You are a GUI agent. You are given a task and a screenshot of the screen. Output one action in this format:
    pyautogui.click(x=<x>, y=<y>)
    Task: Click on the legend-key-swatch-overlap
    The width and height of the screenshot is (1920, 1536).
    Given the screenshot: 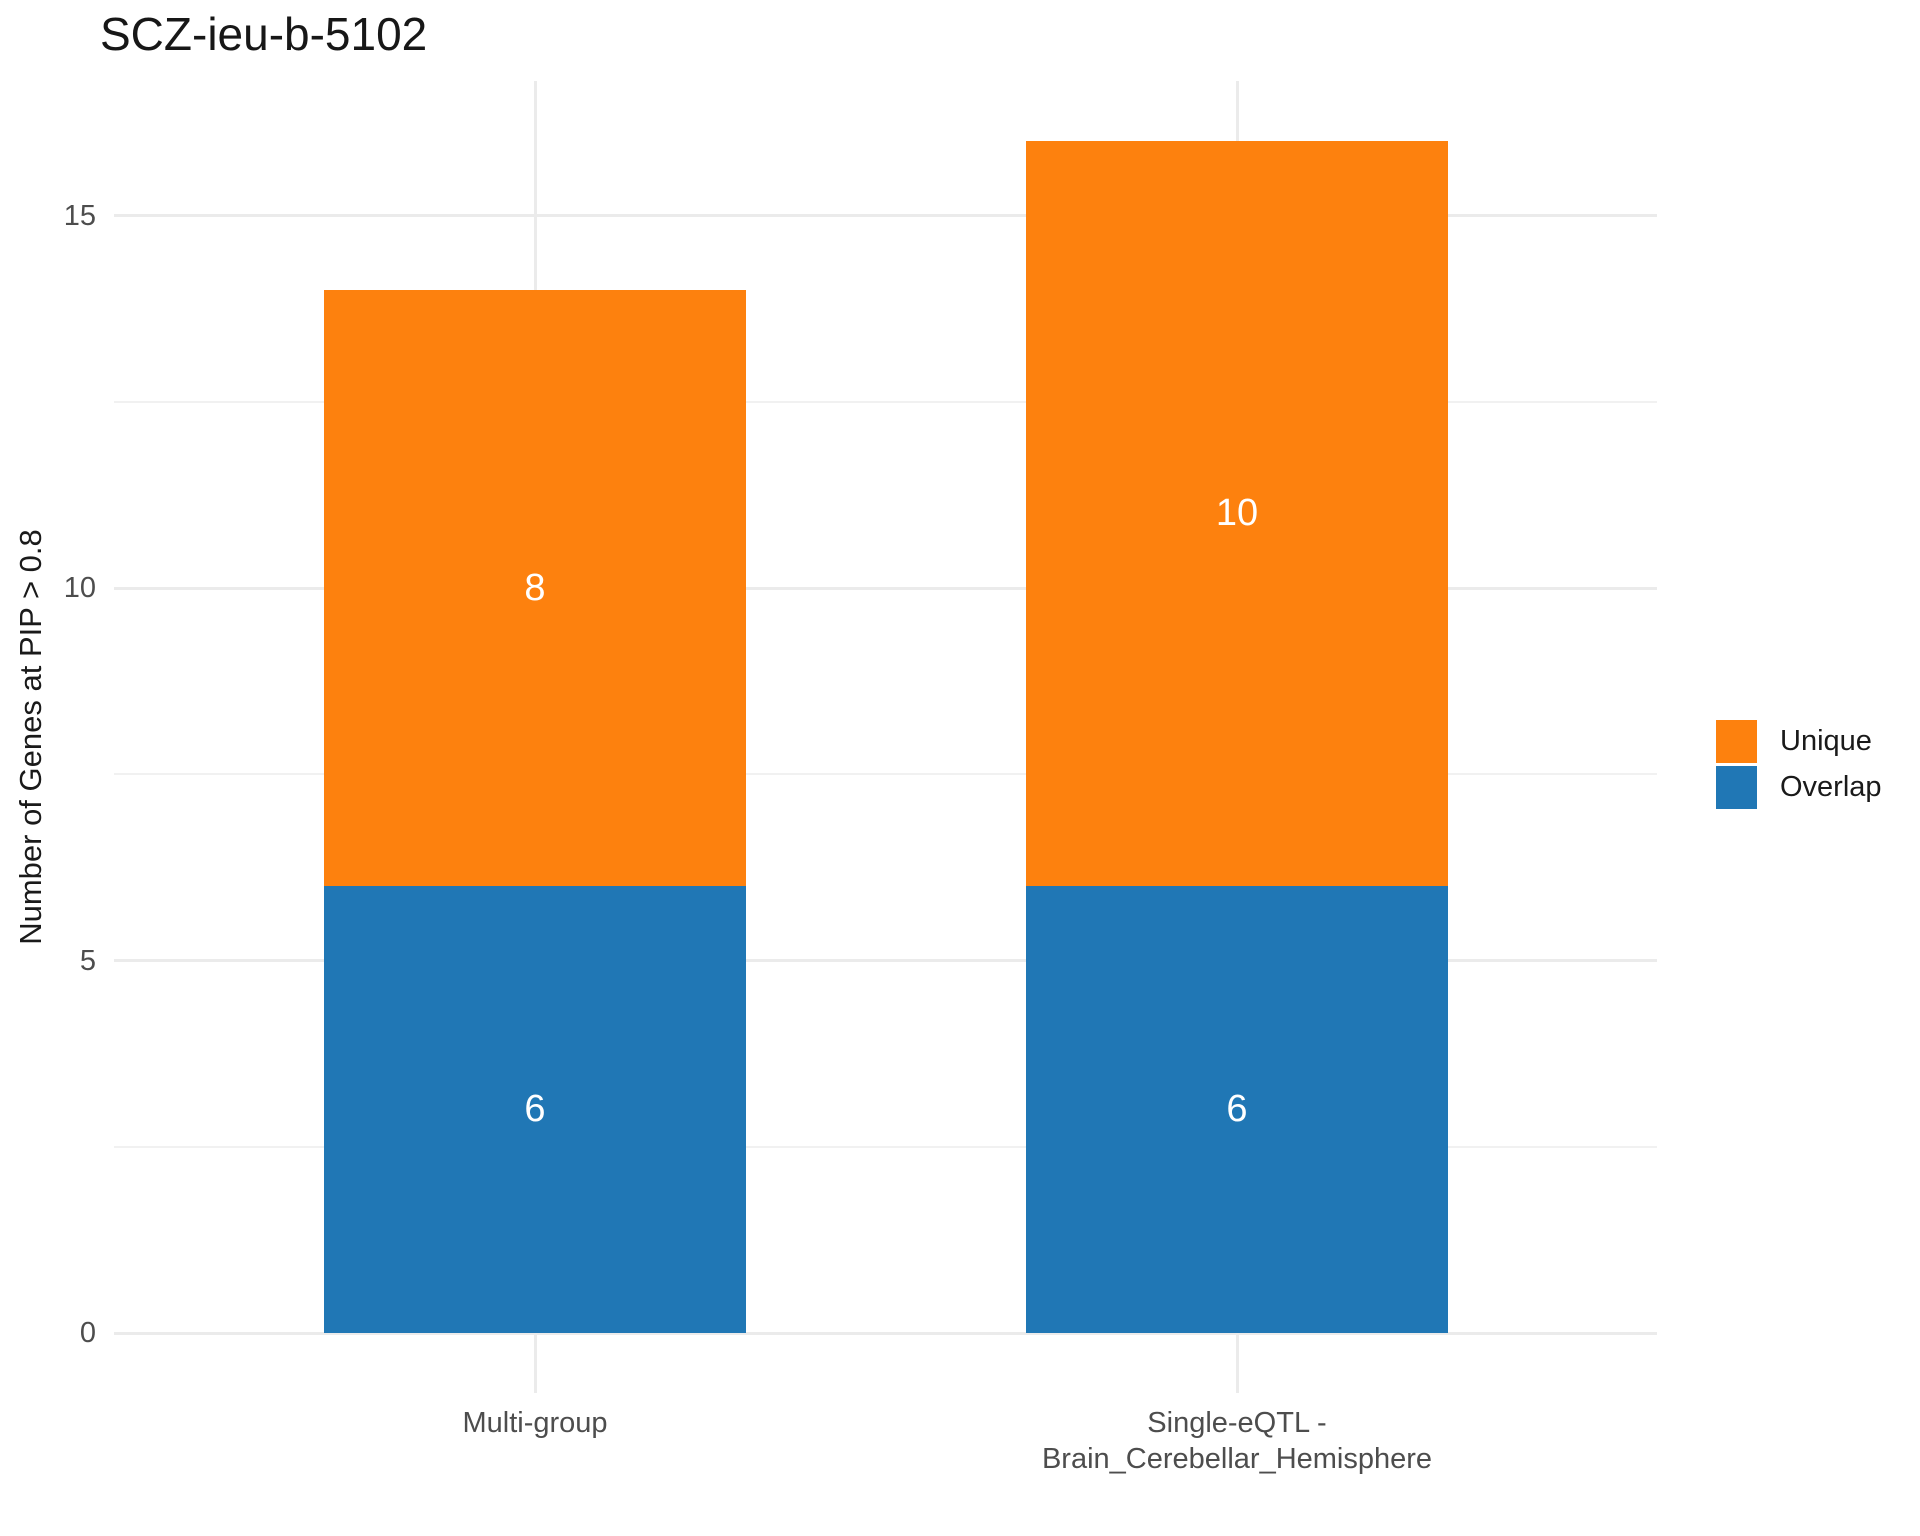 What is the action you would take?
    pyautogui.click(x=1736, y=787)
    